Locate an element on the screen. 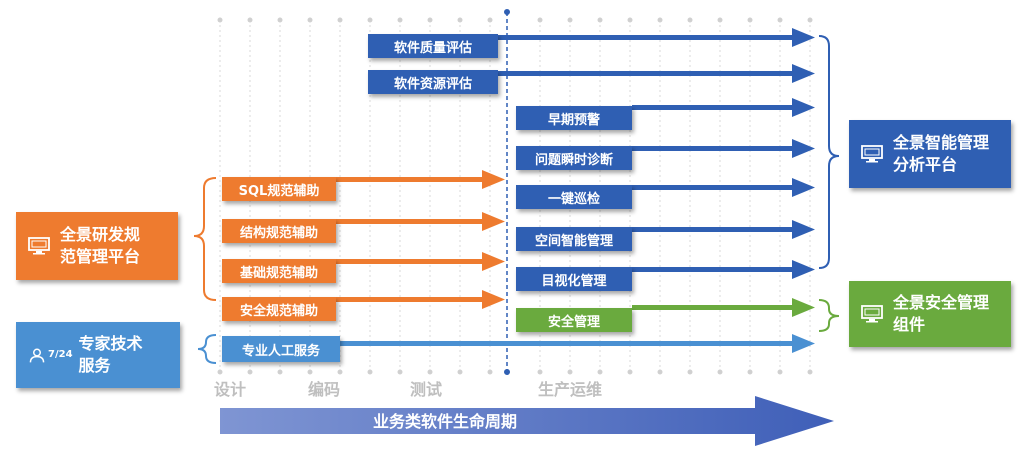  professional-service-box: 专业人工服务 is located at coordinates (281, 349).